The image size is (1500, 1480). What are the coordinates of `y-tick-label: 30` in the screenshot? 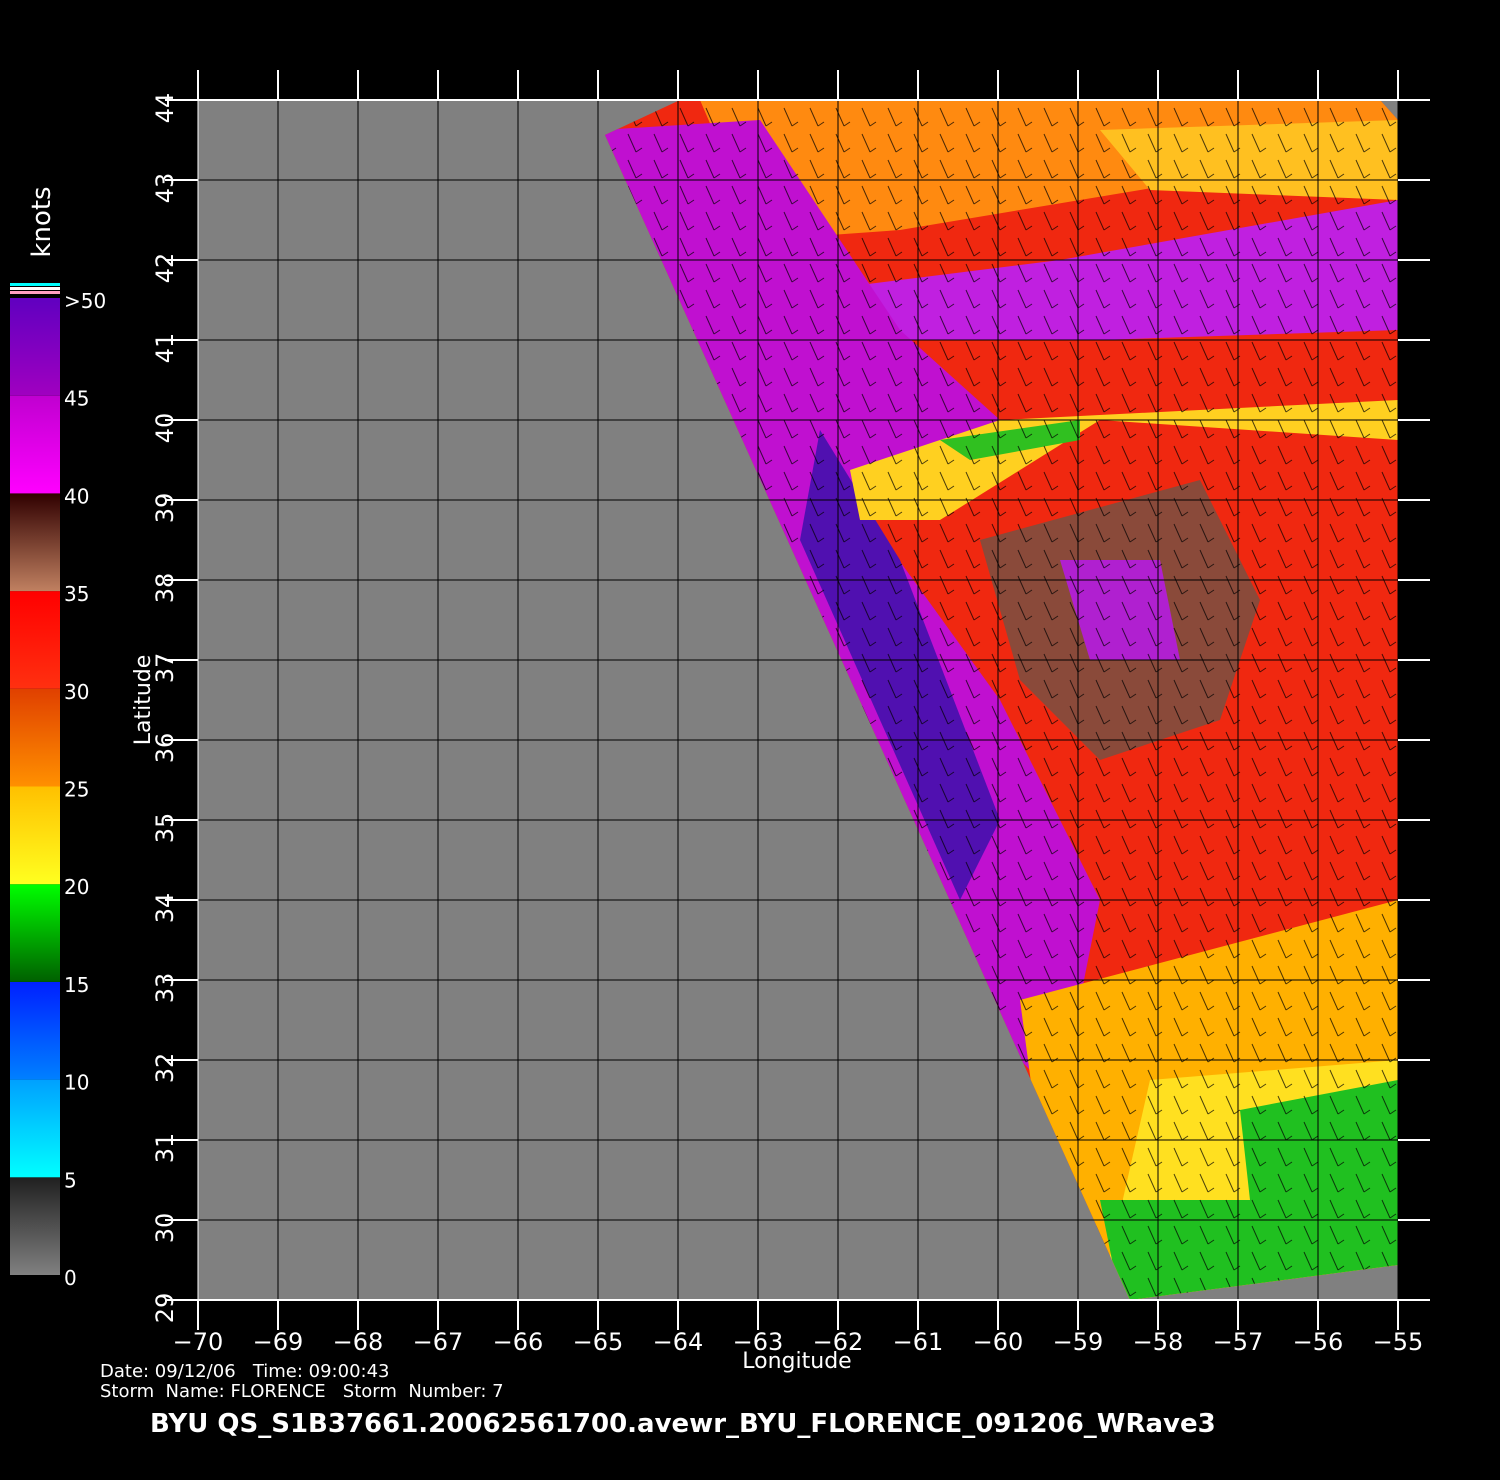 It's located at (165, 1228).